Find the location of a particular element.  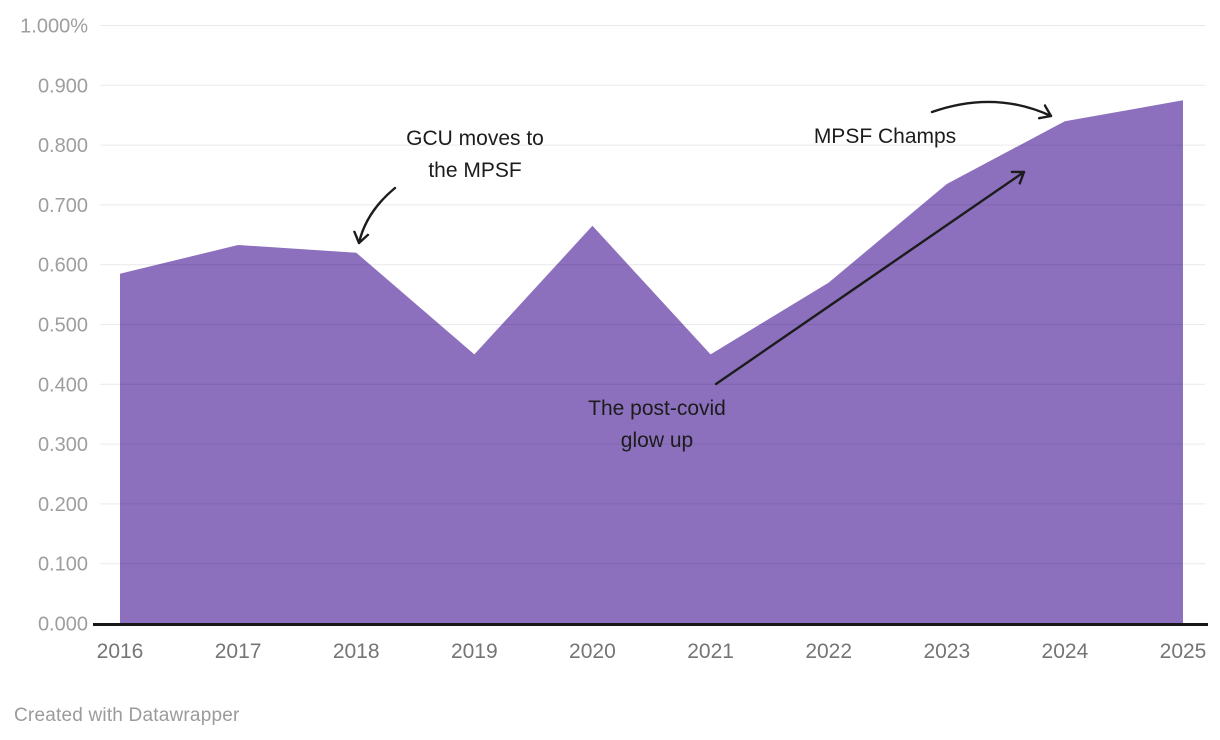

y-tick-label: 0.500 is located at coordinates (63, 326).